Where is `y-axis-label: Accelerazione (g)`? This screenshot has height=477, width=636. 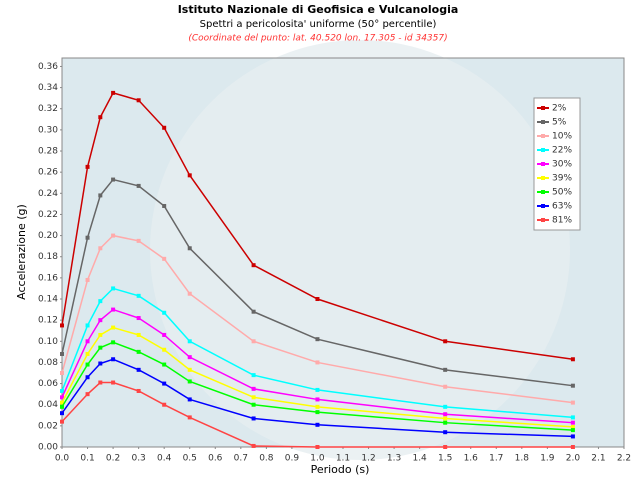 y-axis-label: Accelerazione (g) is located at coordinates (21, 252).